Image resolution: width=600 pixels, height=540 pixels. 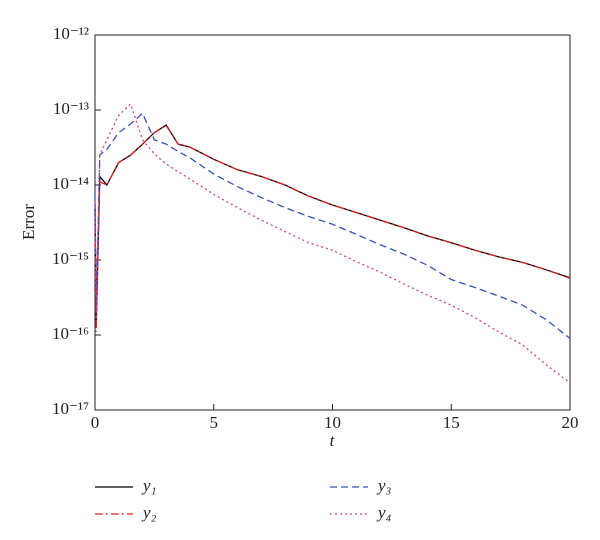 What do you see at coordinates (214, 422) in the screenshot?
I see `x-tick-label: 5` at bounding box center [214, 422].